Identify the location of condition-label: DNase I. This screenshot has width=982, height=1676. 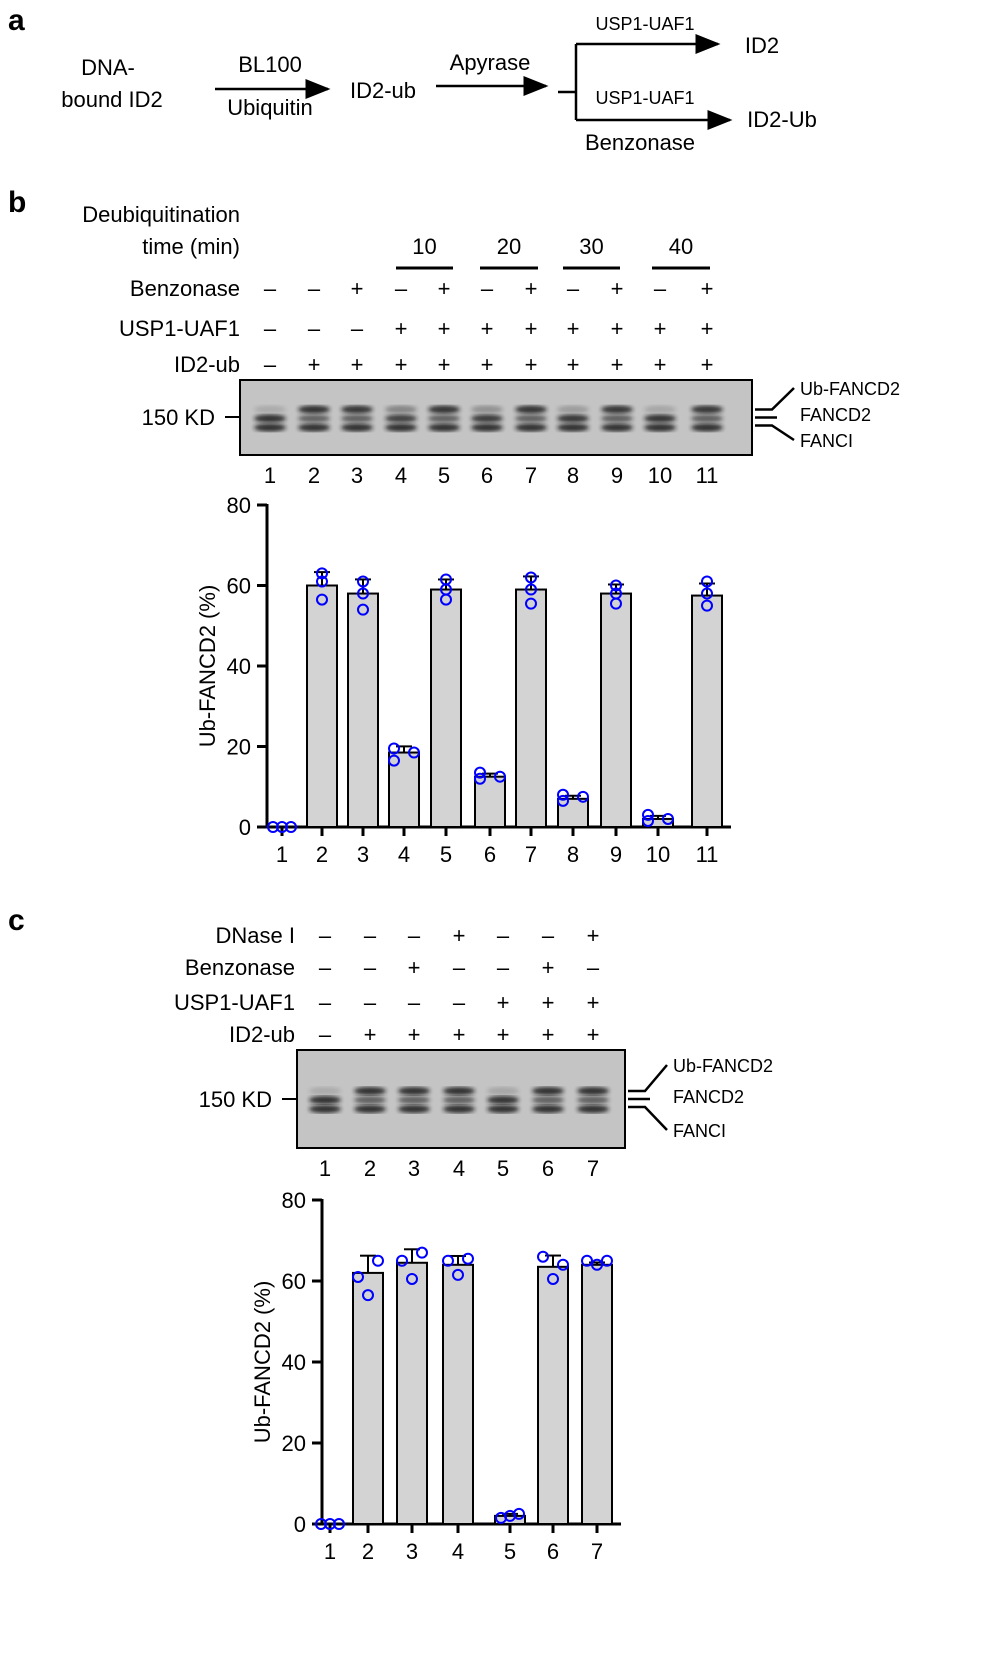
(255, 935).